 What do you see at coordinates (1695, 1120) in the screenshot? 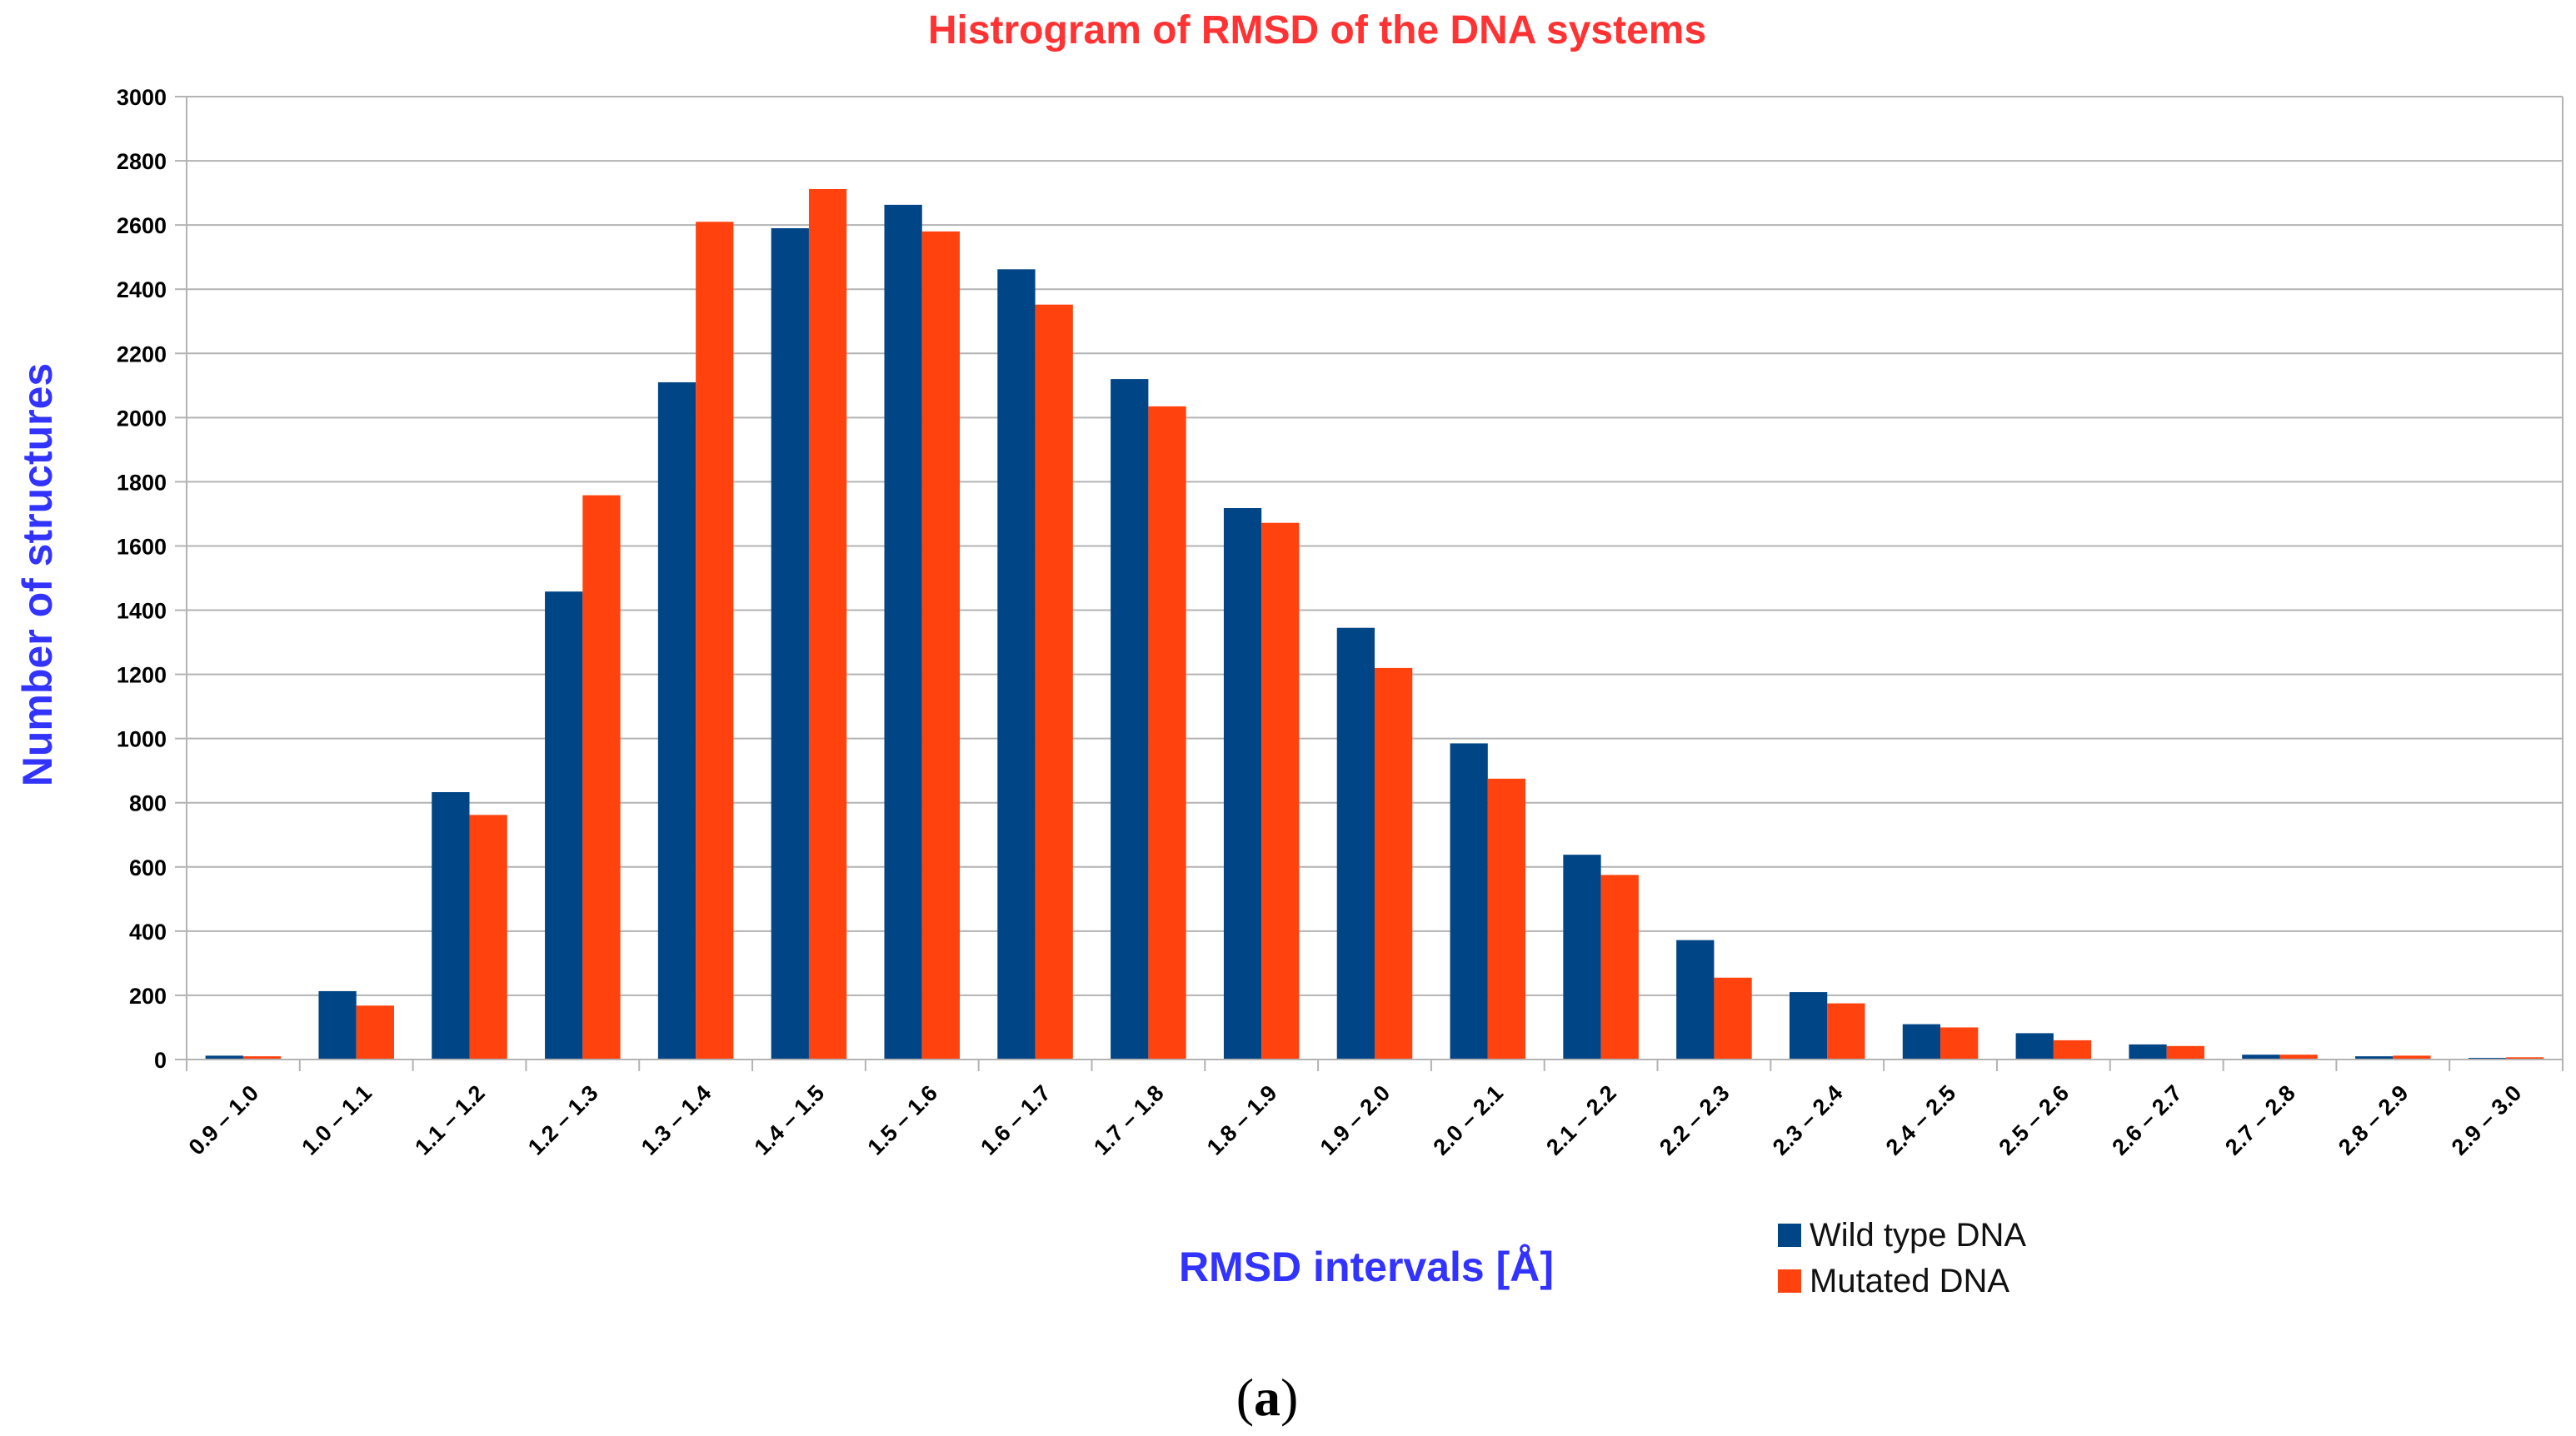
I see `x-tick-label: 2.2 – 2.3` at bounding box center [1695, 1120].